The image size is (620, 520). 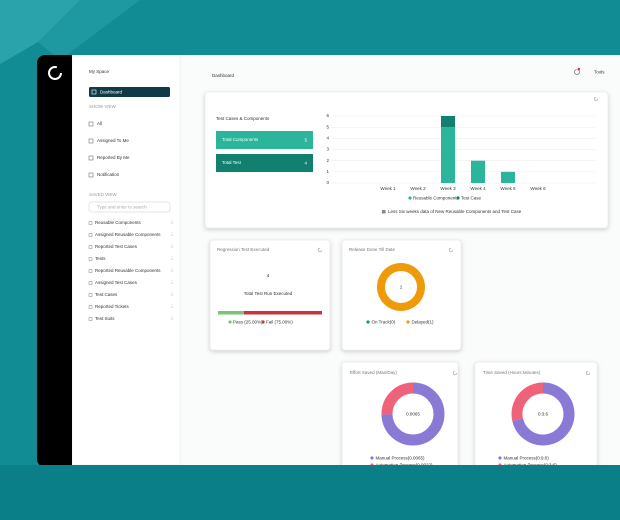 I want to click on sidebar, so click(x=126, y=260).